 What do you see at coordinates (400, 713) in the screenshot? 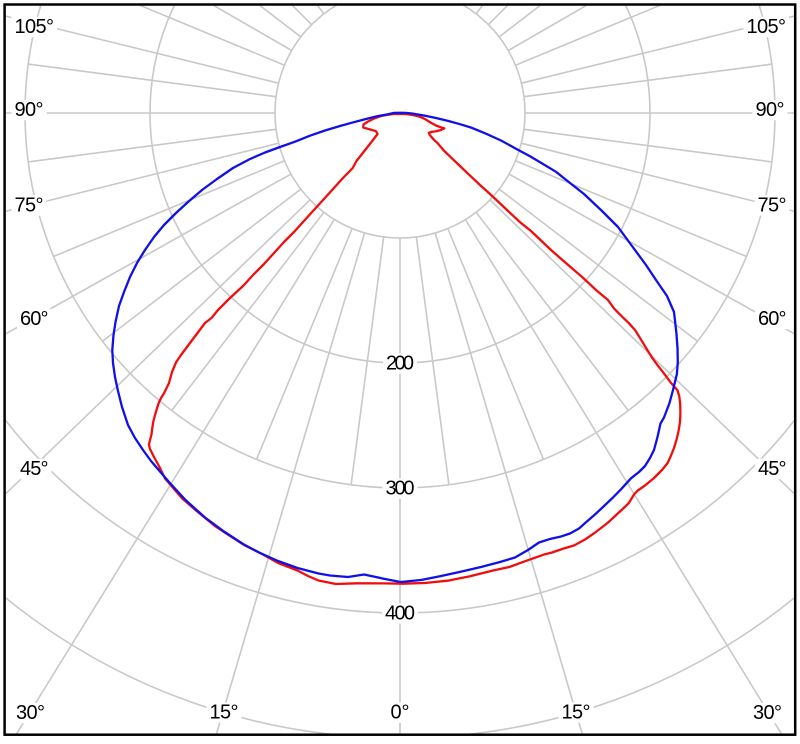
I see `svg-text: 0°` at bounding box center [400, 713].